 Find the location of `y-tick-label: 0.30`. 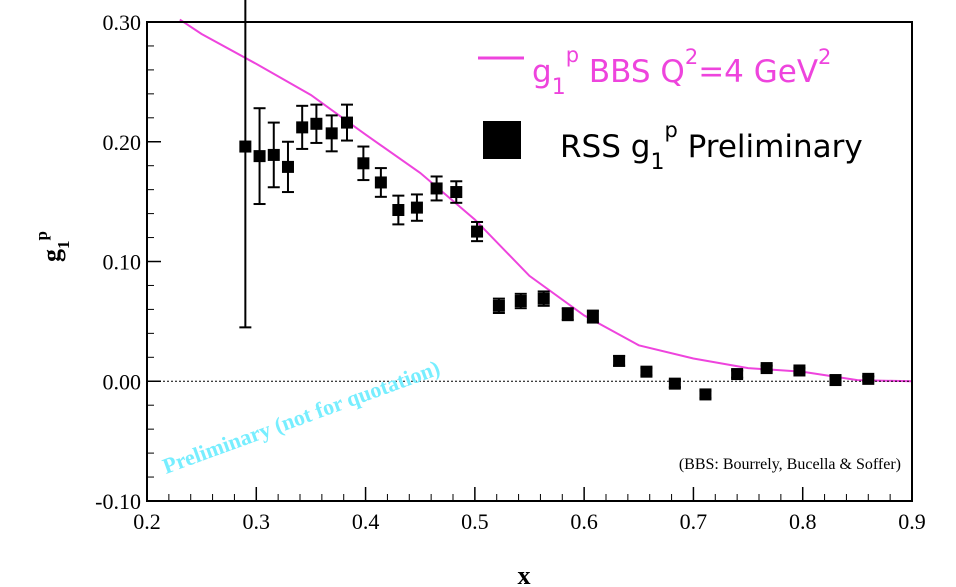

y-tick-label: 0.30 is located at coordinates (122, 22).